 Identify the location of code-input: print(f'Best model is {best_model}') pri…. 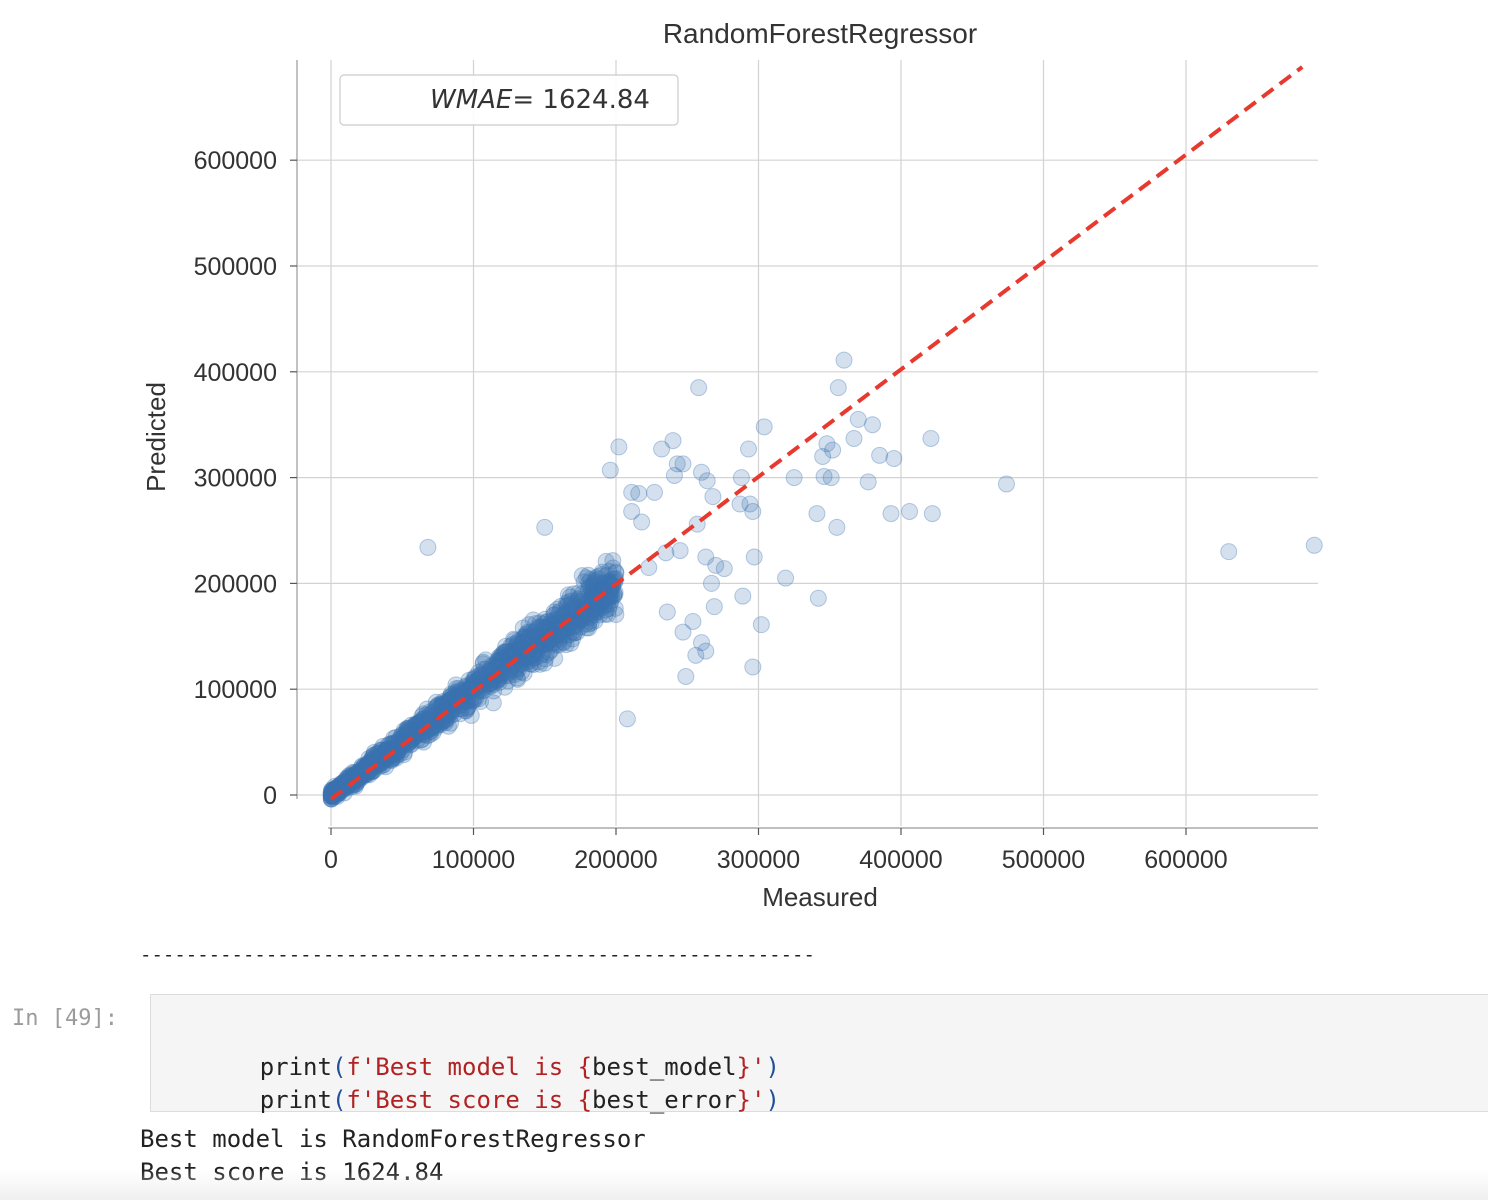
(819, 1054).